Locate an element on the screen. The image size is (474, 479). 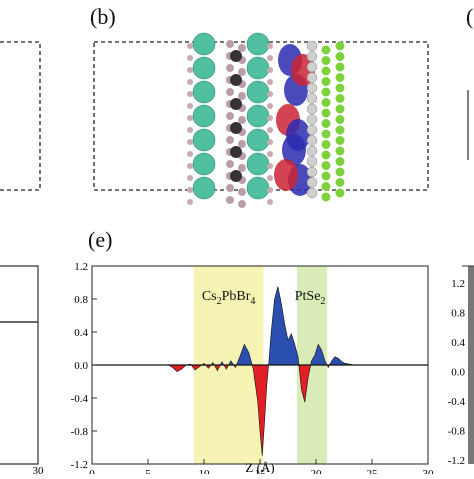
x-axis-label: Z (Å) is located at coordinates (259, 467).